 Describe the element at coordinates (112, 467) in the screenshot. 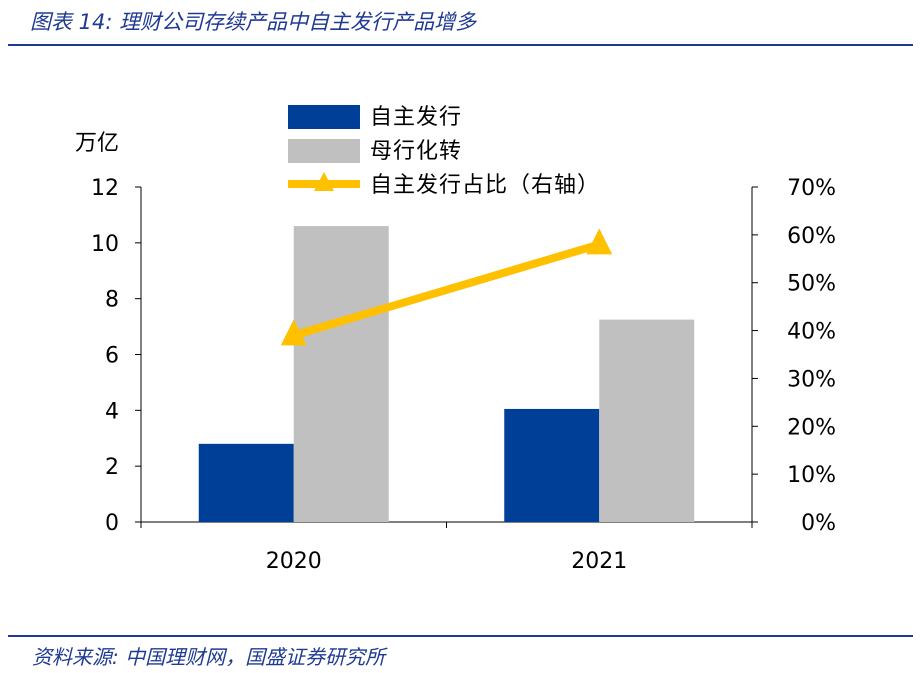

I see `left-tick-label: 2` at that location.